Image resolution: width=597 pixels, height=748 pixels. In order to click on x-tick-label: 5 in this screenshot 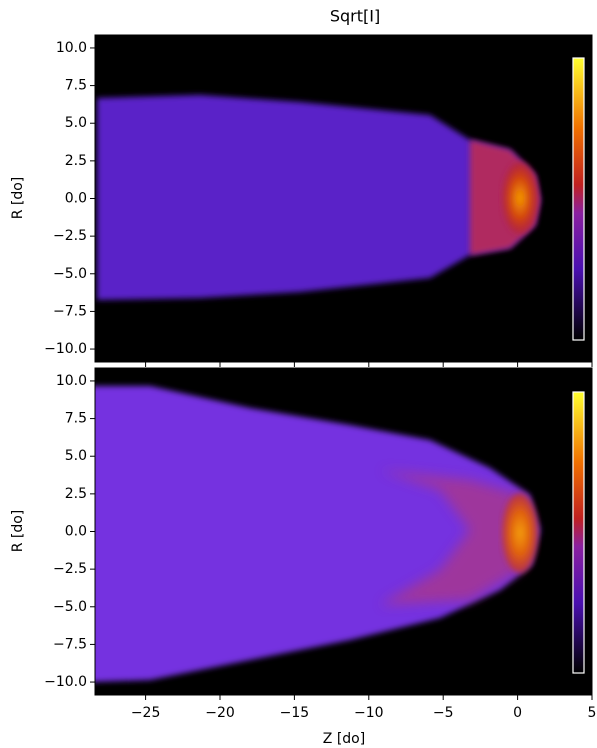, I will do `click(592, 713)`.